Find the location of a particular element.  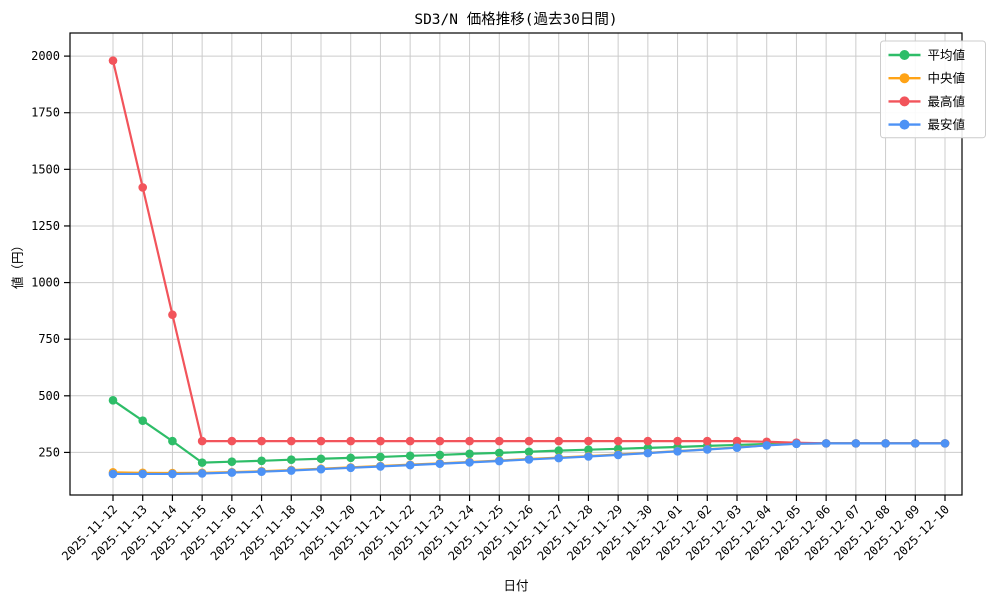

chart-title: SD3/N 価格推移(過去30日間) is located at coordinates (515, 19).